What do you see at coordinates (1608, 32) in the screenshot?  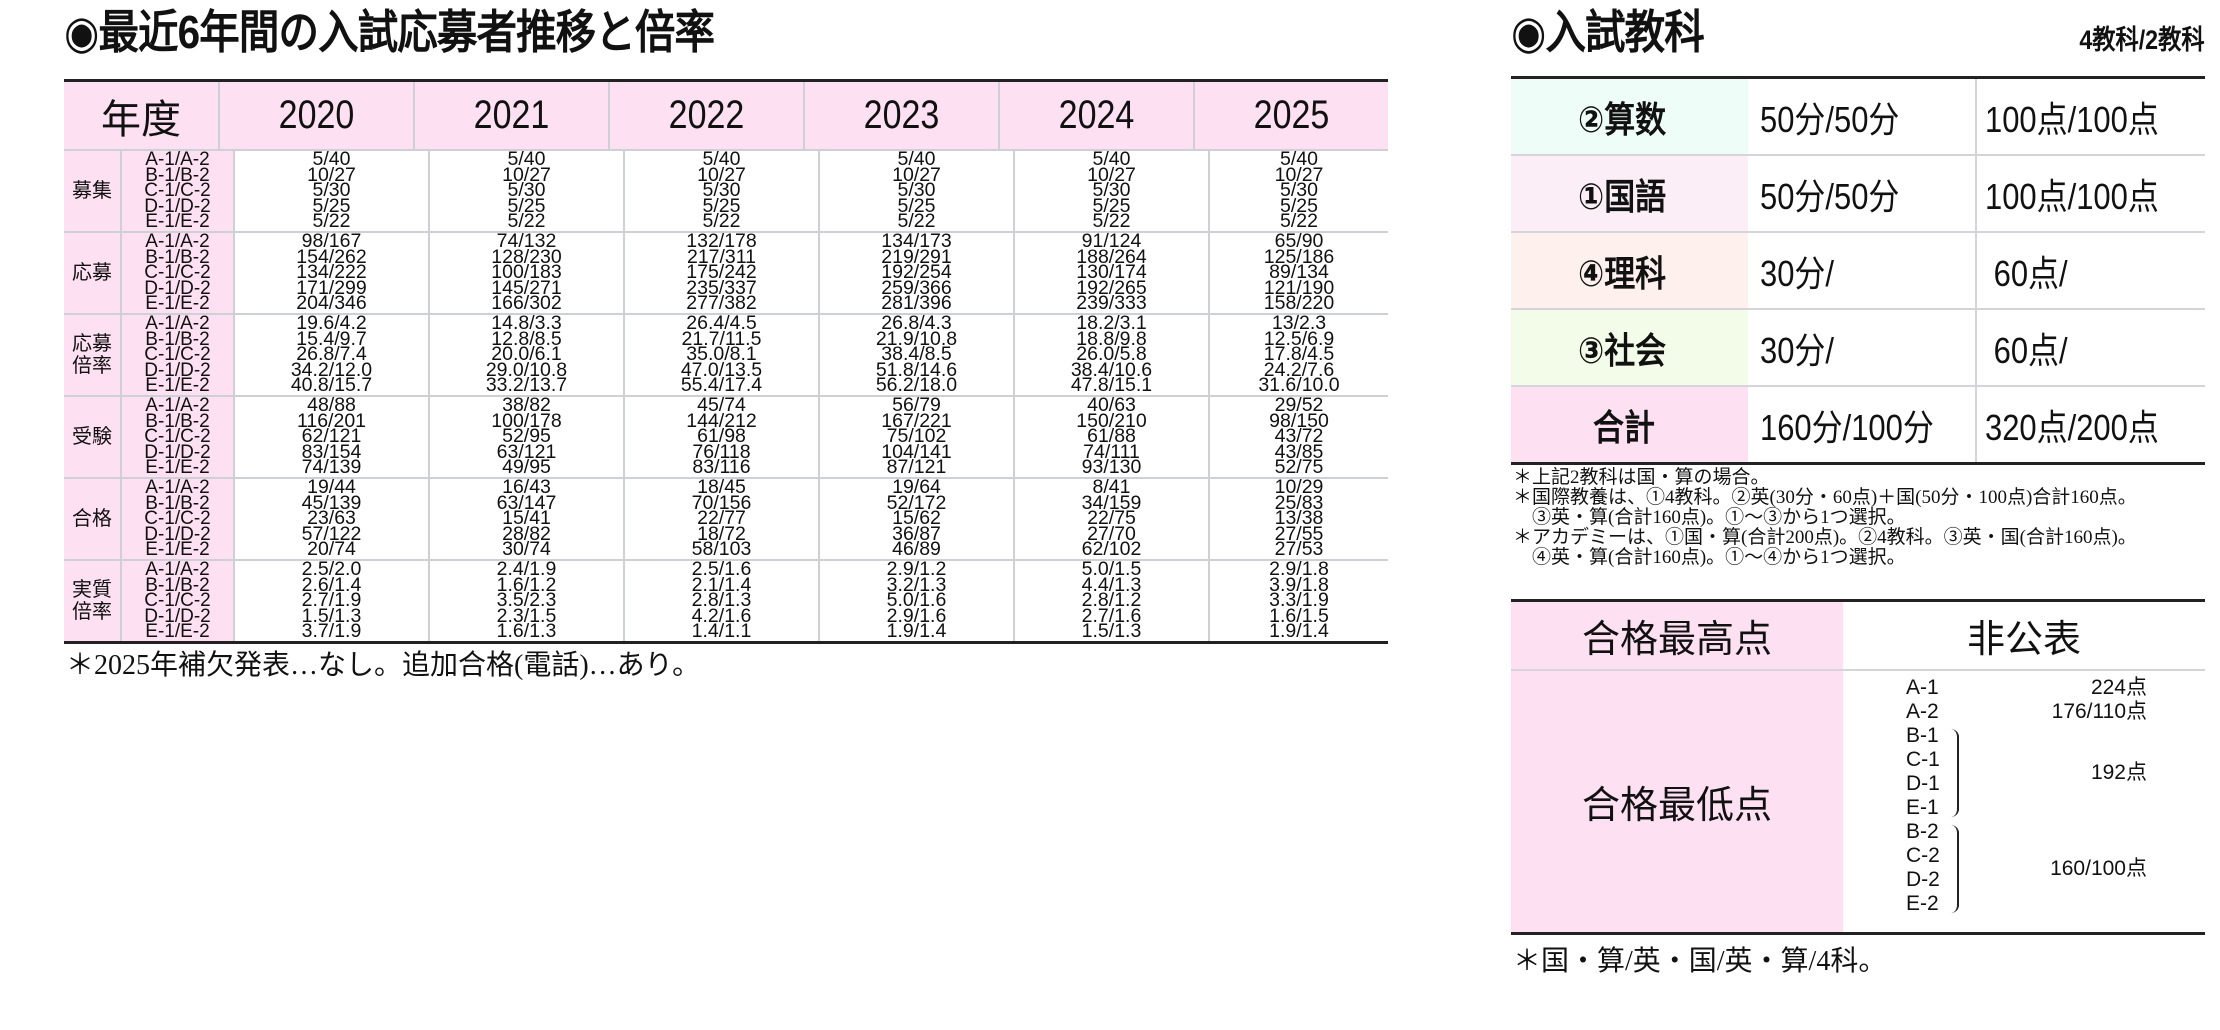 I see `subjects-title: ◉入試教科` at bounding box center [1608, 32].